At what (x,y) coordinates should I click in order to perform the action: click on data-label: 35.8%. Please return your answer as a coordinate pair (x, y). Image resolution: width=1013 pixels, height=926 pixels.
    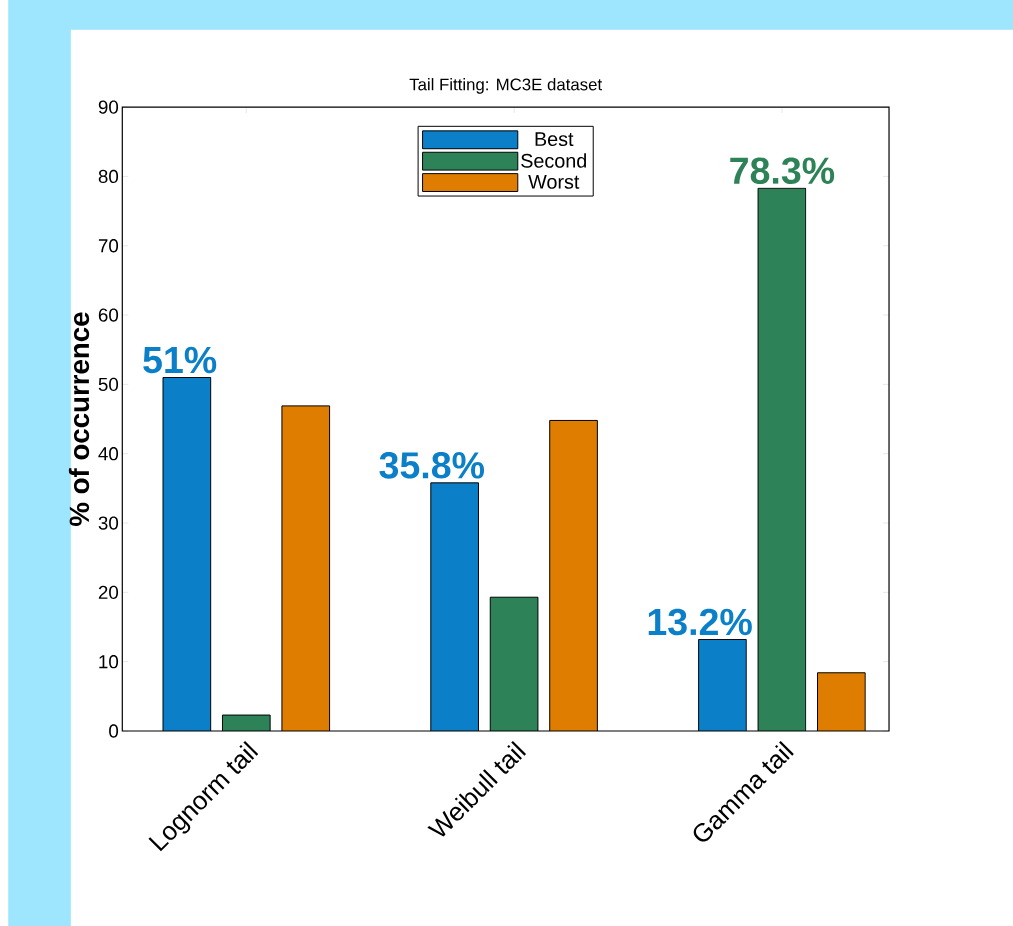
    Looking at the image, I should click on (432, 465).